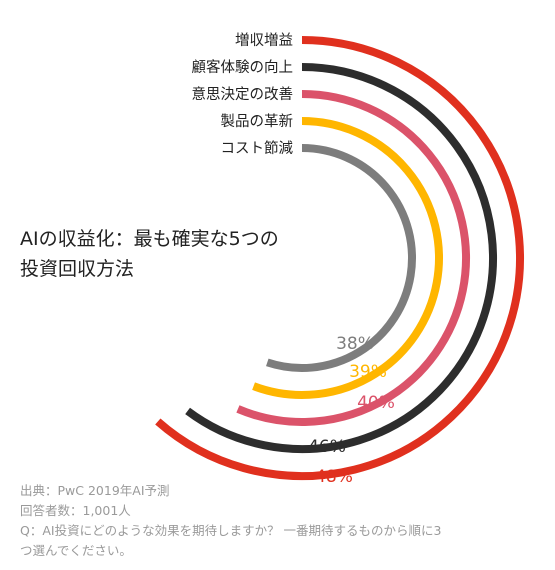  I want to click on category-label-3: 意思決定の改善, so click(243, 94).